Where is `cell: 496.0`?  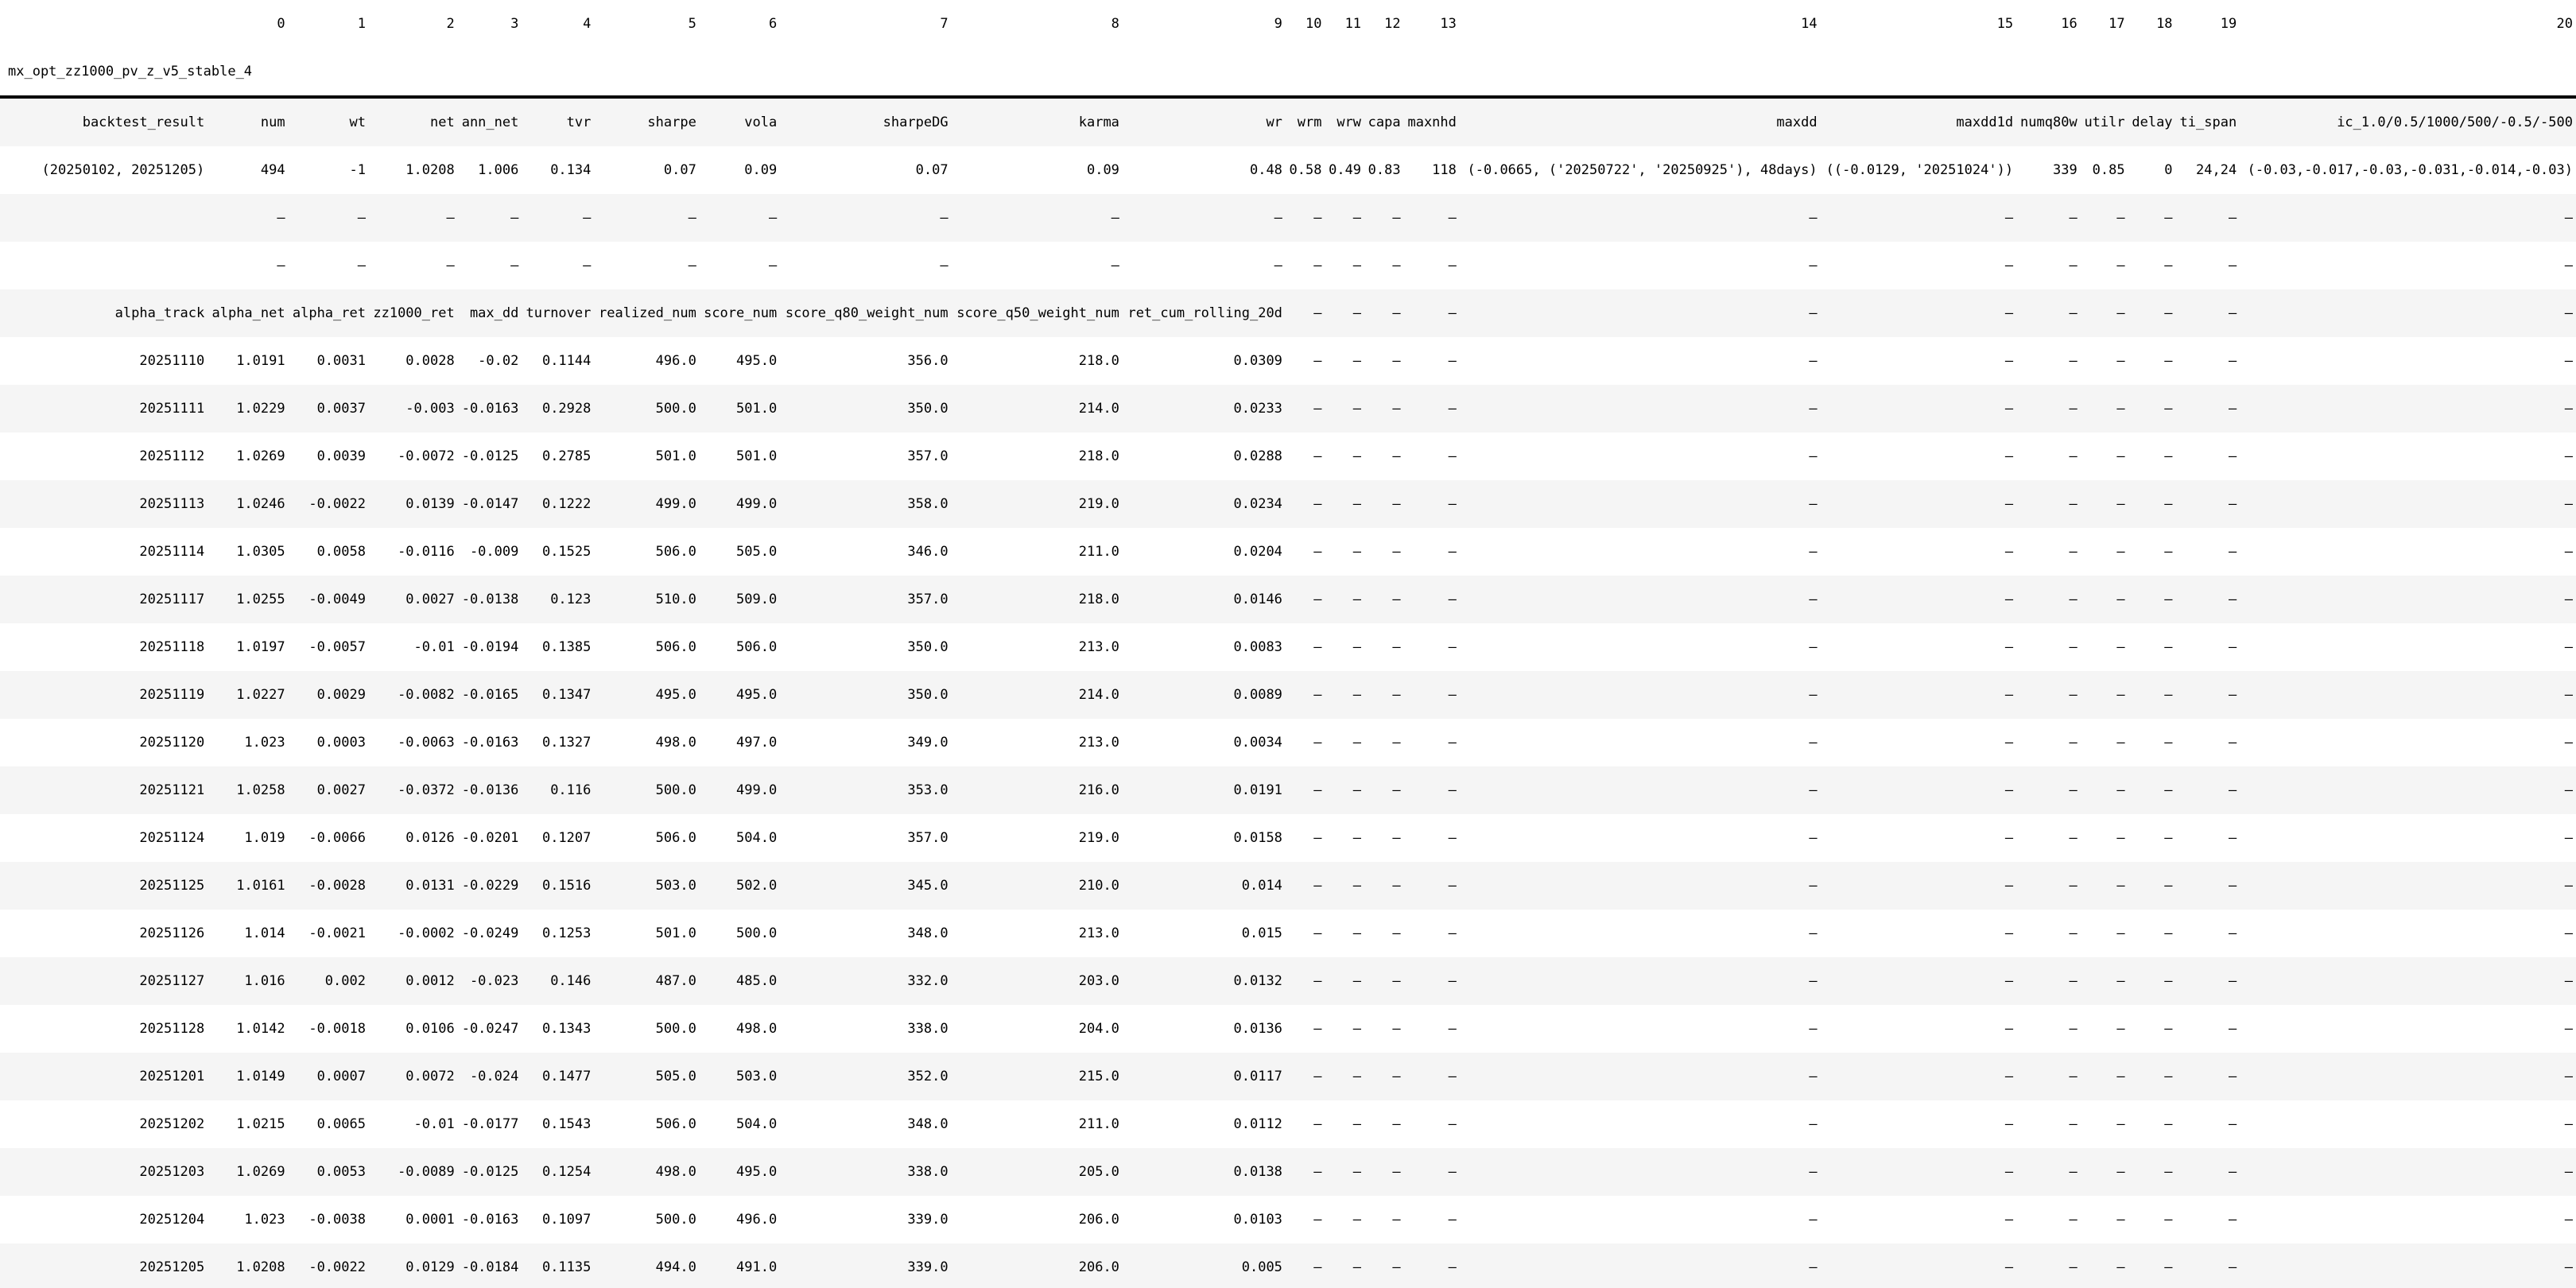 cell: 496.0 is located at coordinates (647, 361).